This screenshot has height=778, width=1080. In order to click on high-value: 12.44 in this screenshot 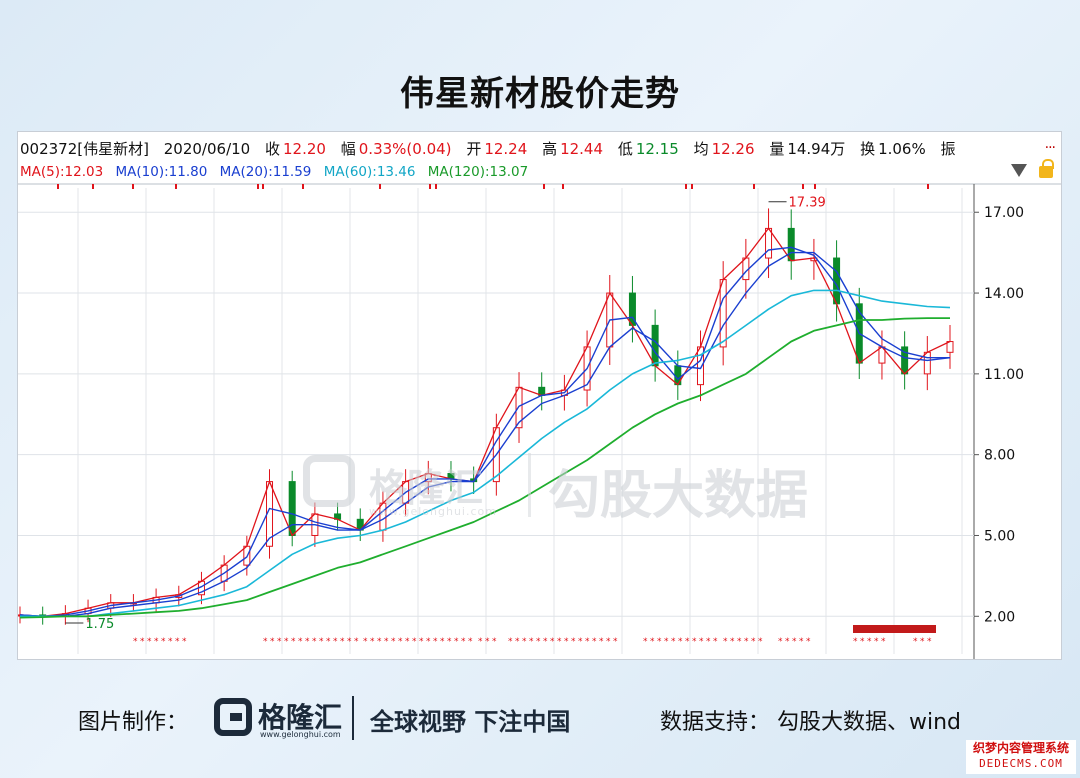, I will do `click(582, 149)`.